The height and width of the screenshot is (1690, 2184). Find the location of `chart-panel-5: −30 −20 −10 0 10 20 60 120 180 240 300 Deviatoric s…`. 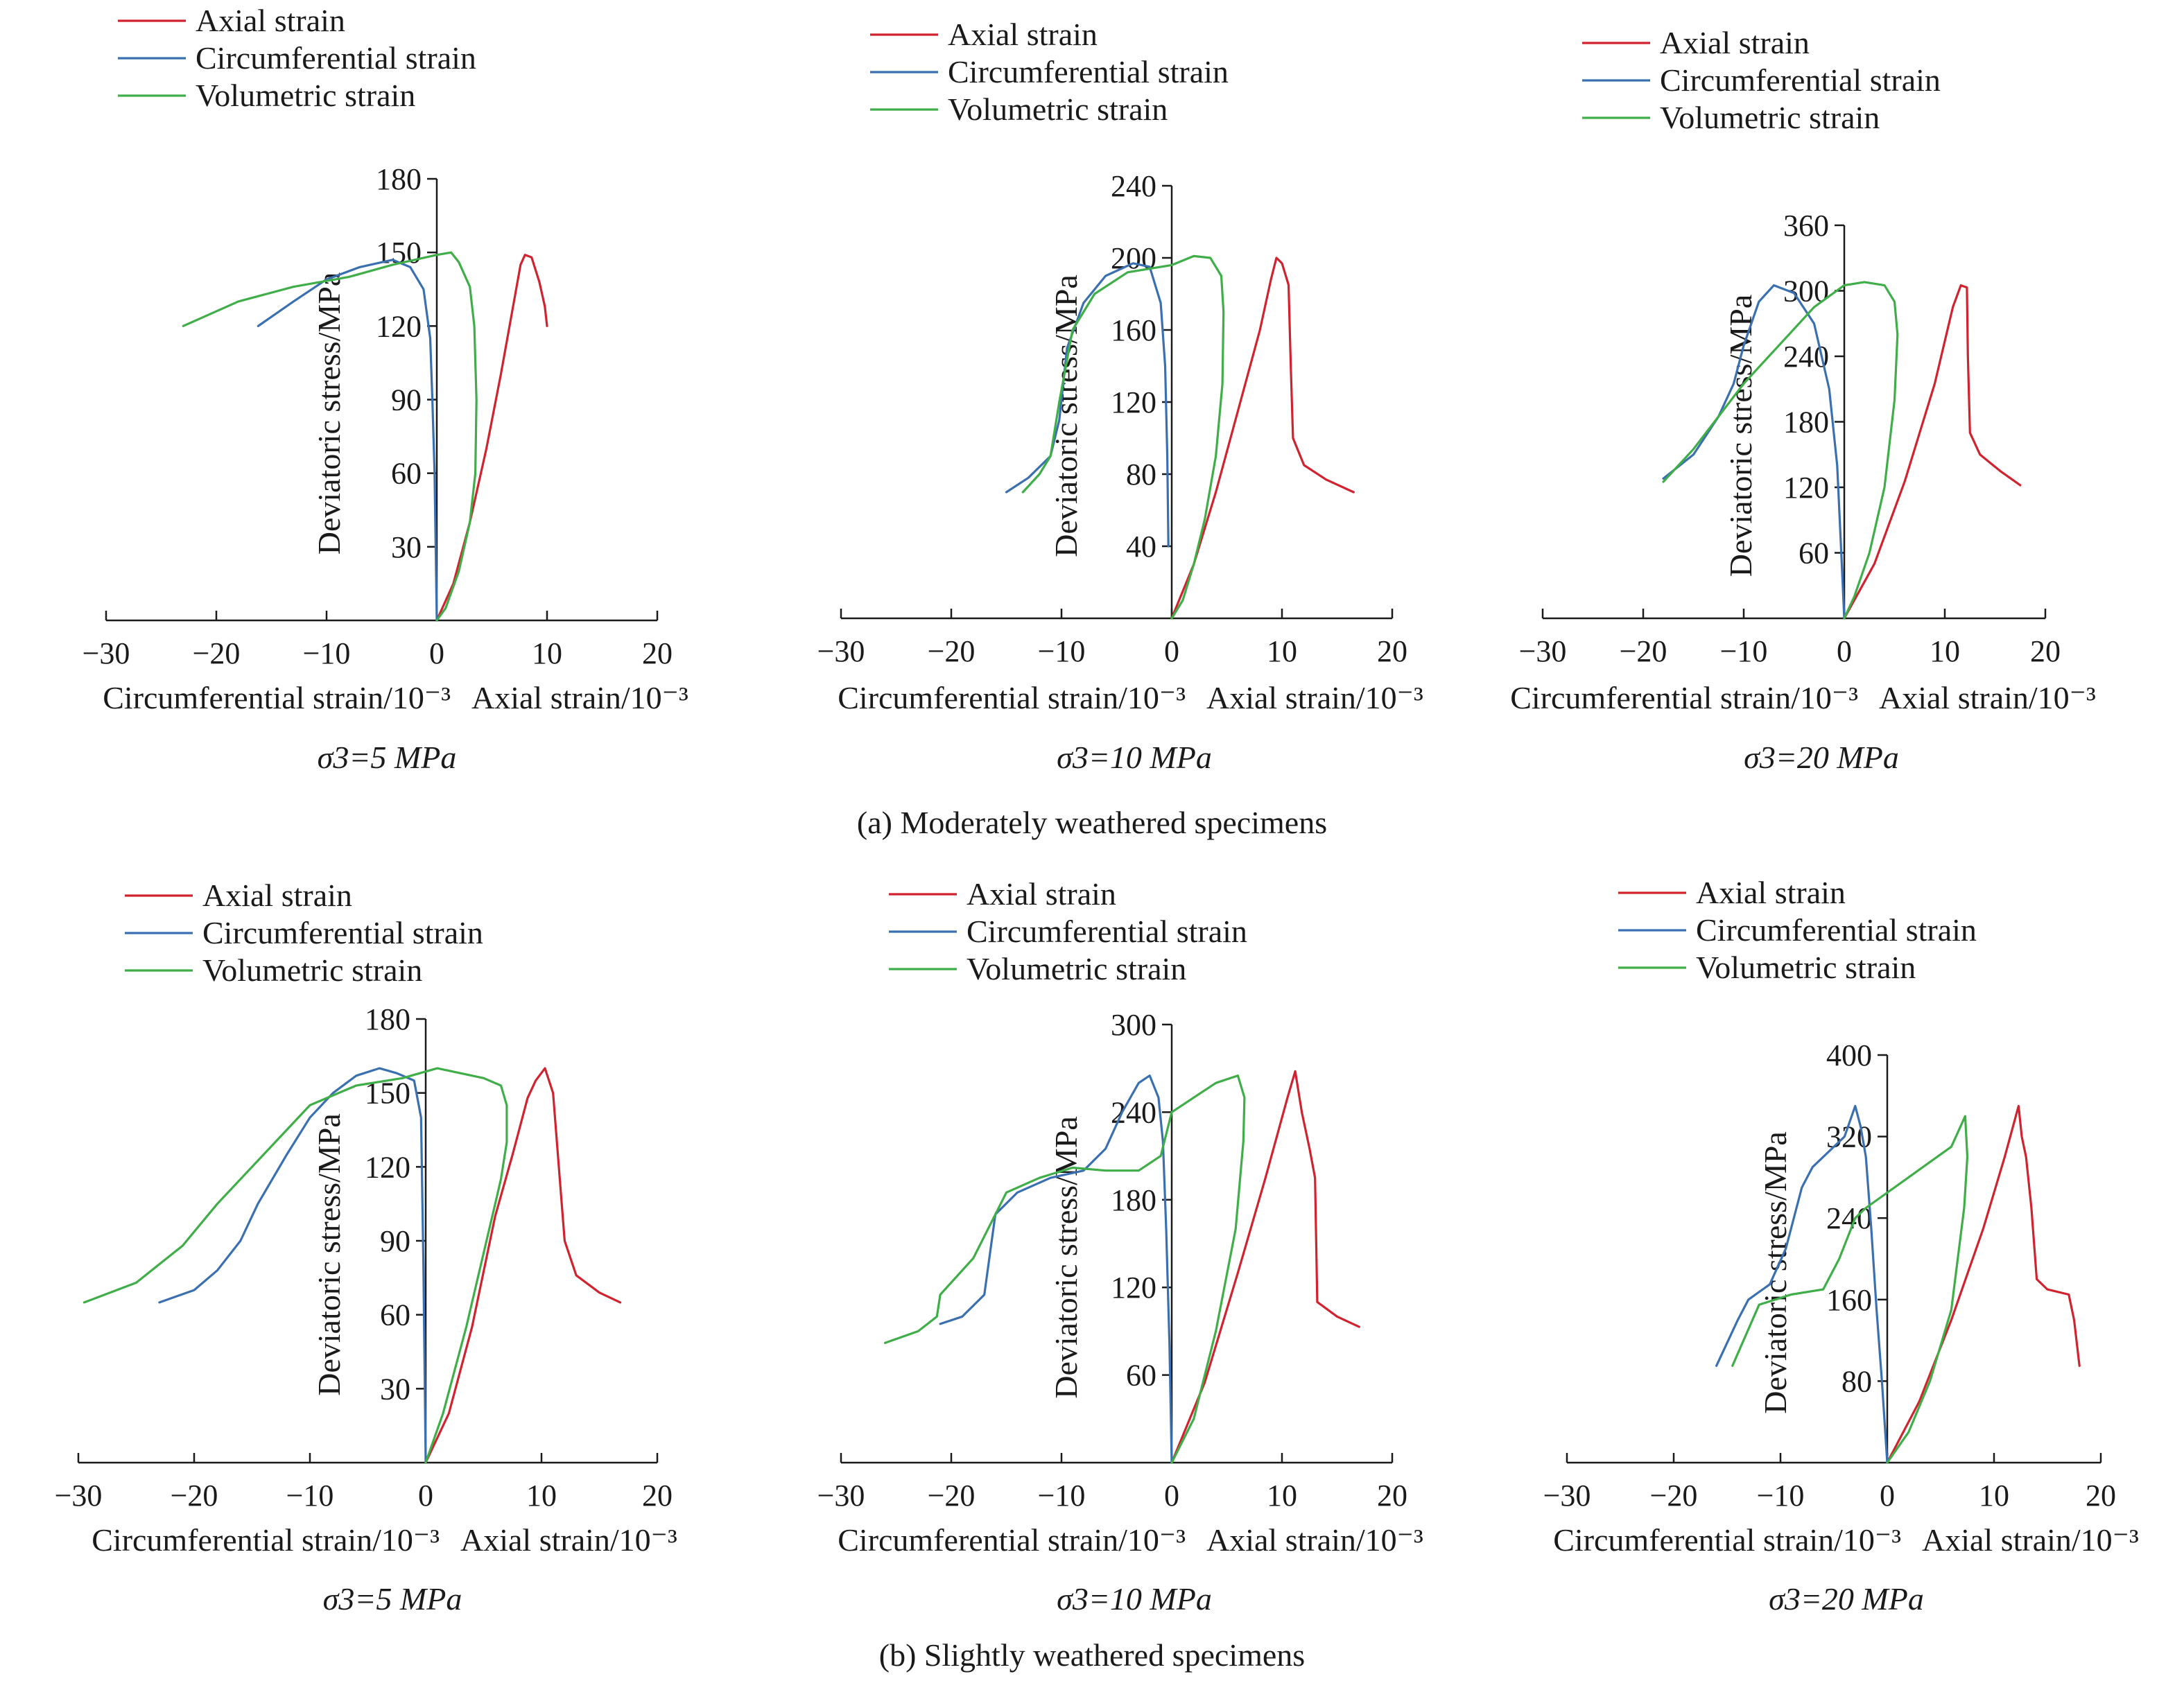

chart-panel-5: −30 −20 −10 0 10 20 60 120 180 240 300 Deviatoric s… is located at coordinates (1120, 1247).